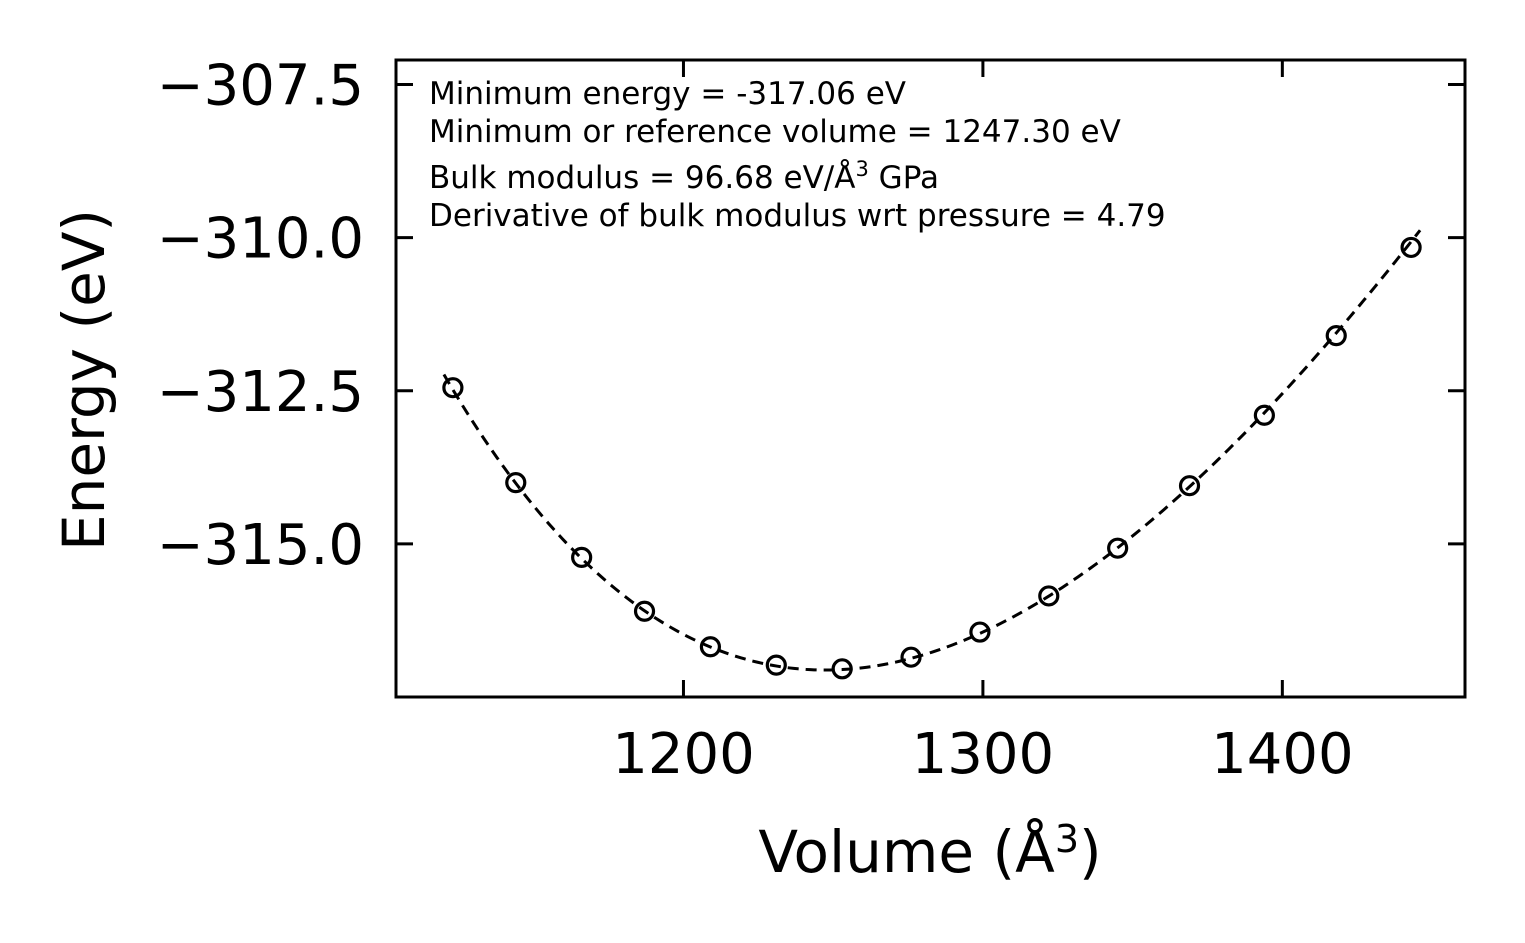  What do you see at coordinates (84, 380) in the screenshot?
I see `y-axis-label: Energy (eV)` at bounding box center [84, 380].